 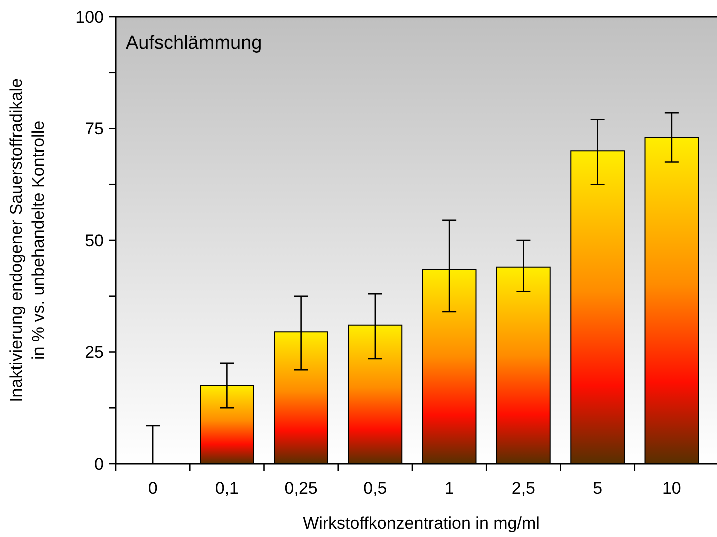 I want to click on x-tick-label: 1, so click(x=449, y=488).